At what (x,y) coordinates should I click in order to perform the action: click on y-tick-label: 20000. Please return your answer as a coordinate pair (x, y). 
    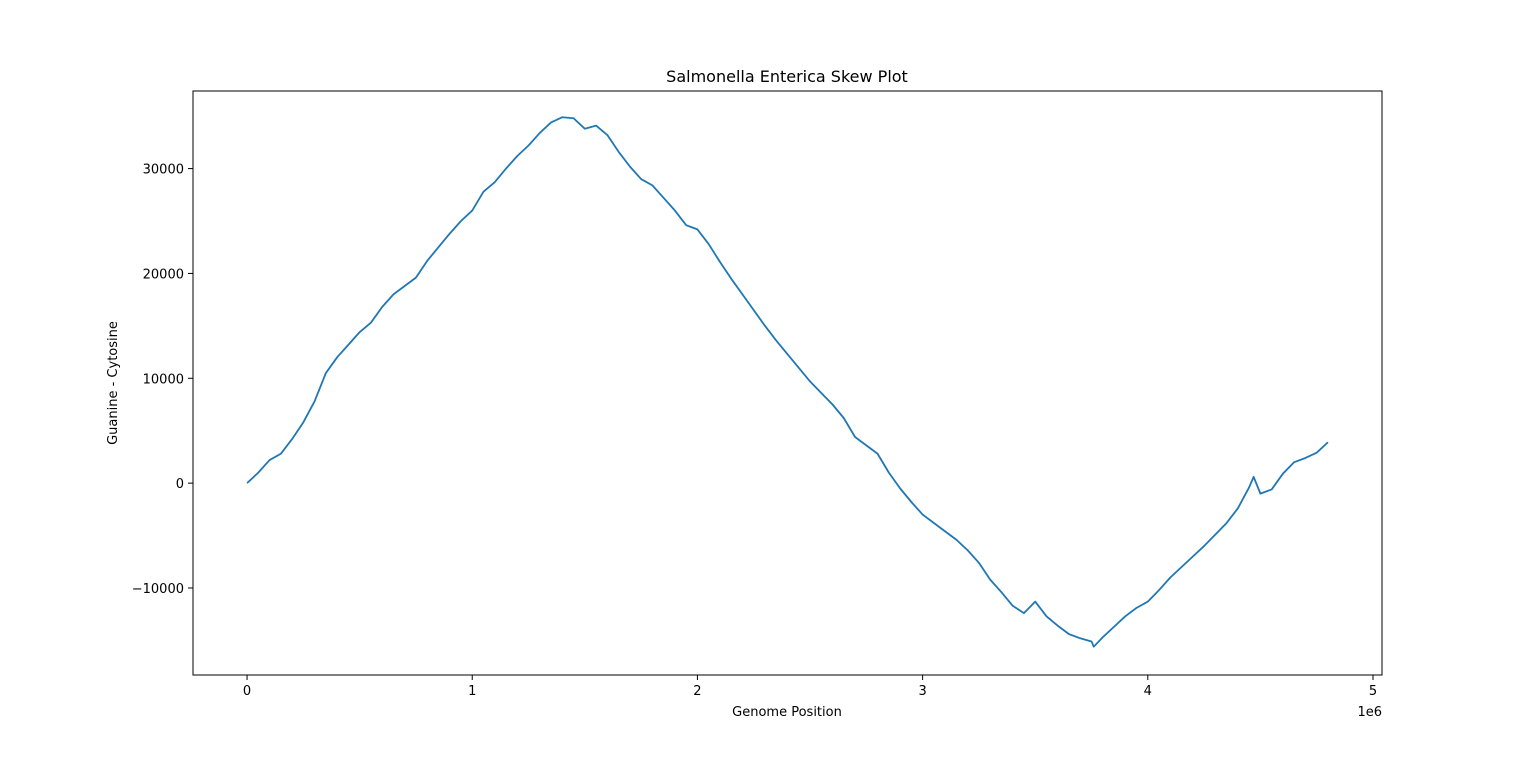
    Looking at the image, I should click on (163, 274).